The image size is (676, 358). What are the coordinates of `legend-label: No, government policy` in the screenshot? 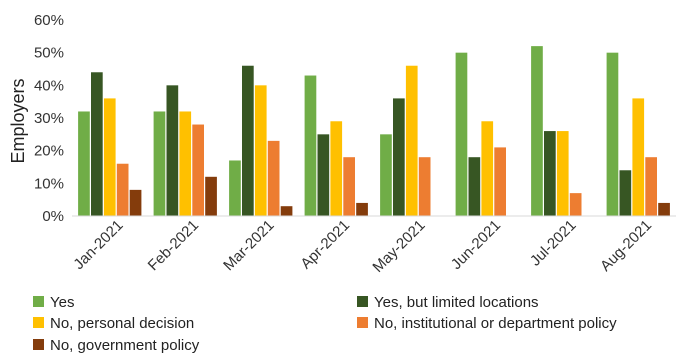 It's located at (125, 345).